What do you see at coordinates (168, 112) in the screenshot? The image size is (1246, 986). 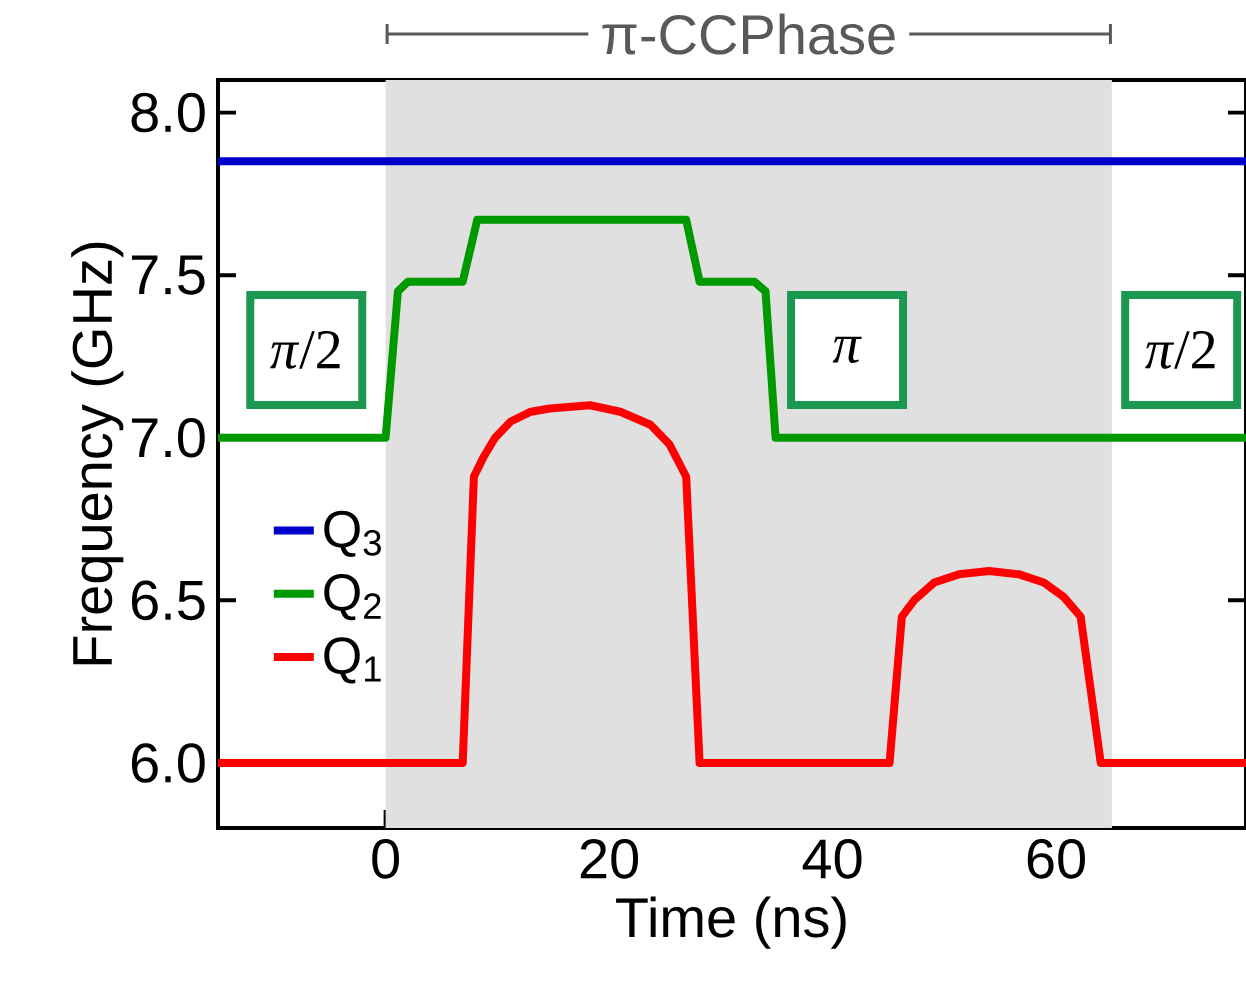 I see `y-tick-label: 8.0` at bounding box center [168, 112].